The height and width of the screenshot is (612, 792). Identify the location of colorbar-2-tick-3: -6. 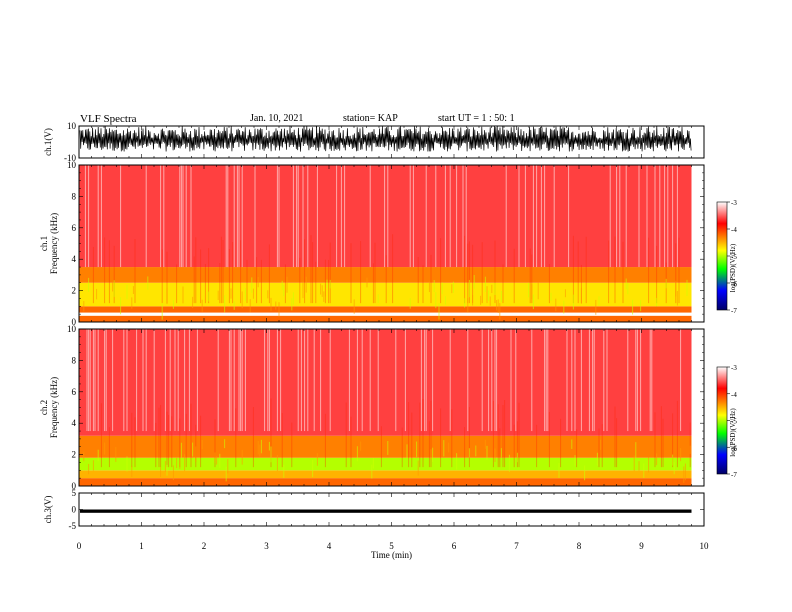
(734, 448).